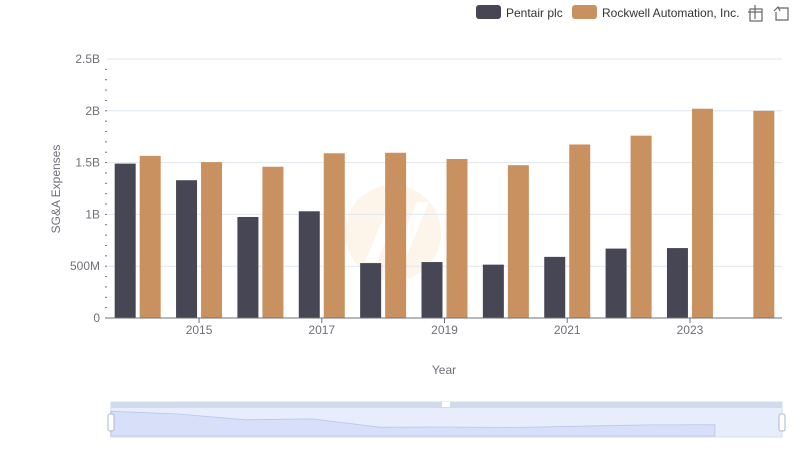 Image resolution: width=800 pixels, height=461 pixels. What do you see at coordinates (309, 264) in the screenshot?
I see `bar-pentair-2017` at bounding box center [309, 264].